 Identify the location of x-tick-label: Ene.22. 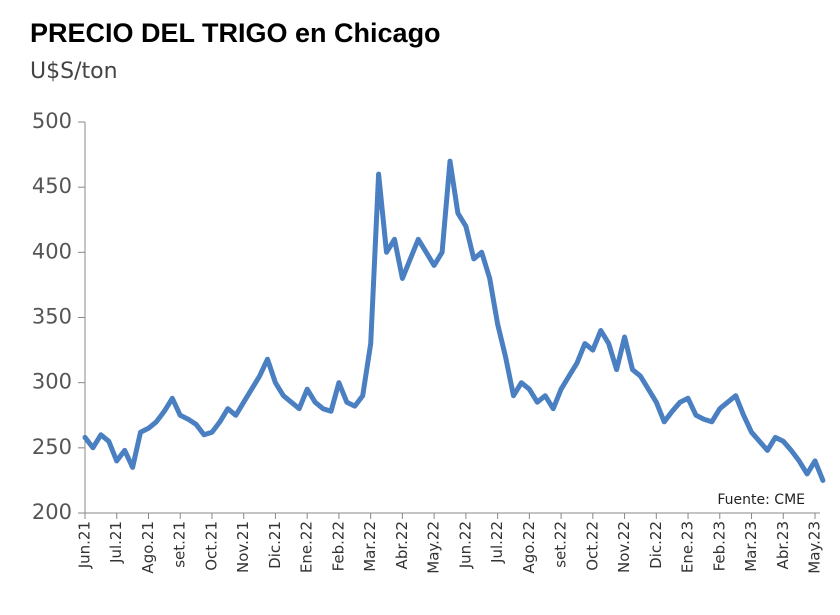
(307, 547).